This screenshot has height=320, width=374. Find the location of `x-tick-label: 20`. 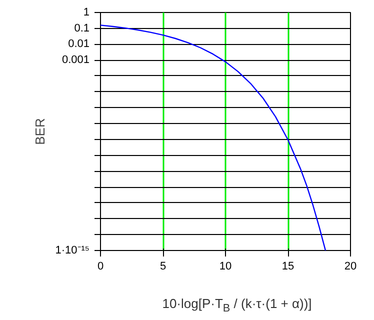

x-tick-label: 20 is located at coordinates (350, 266).